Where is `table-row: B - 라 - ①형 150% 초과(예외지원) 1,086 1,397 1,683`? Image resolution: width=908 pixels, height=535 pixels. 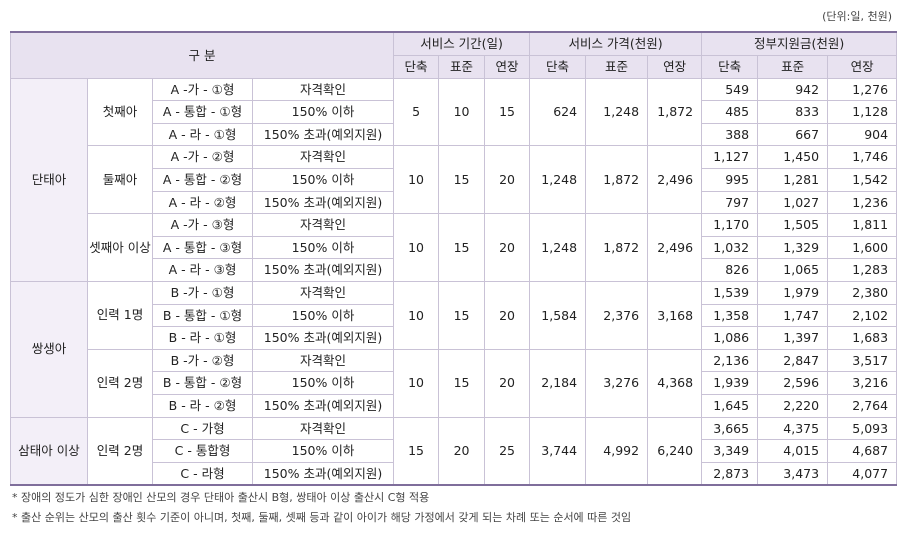 table-row: B - 라 - ①형 150% 초과(예외지원) 1,086 1,397 1,683 is located at coordinates (454, 338).